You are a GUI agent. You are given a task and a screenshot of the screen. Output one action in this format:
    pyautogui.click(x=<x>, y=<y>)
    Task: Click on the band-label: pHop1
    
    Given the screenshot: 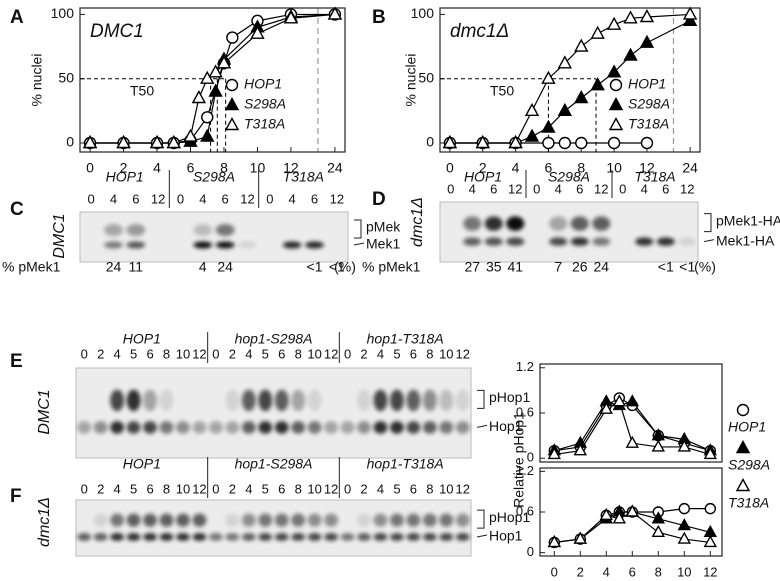 What is the action you would take?
    pyautogui.click(x=509, y=517)
    